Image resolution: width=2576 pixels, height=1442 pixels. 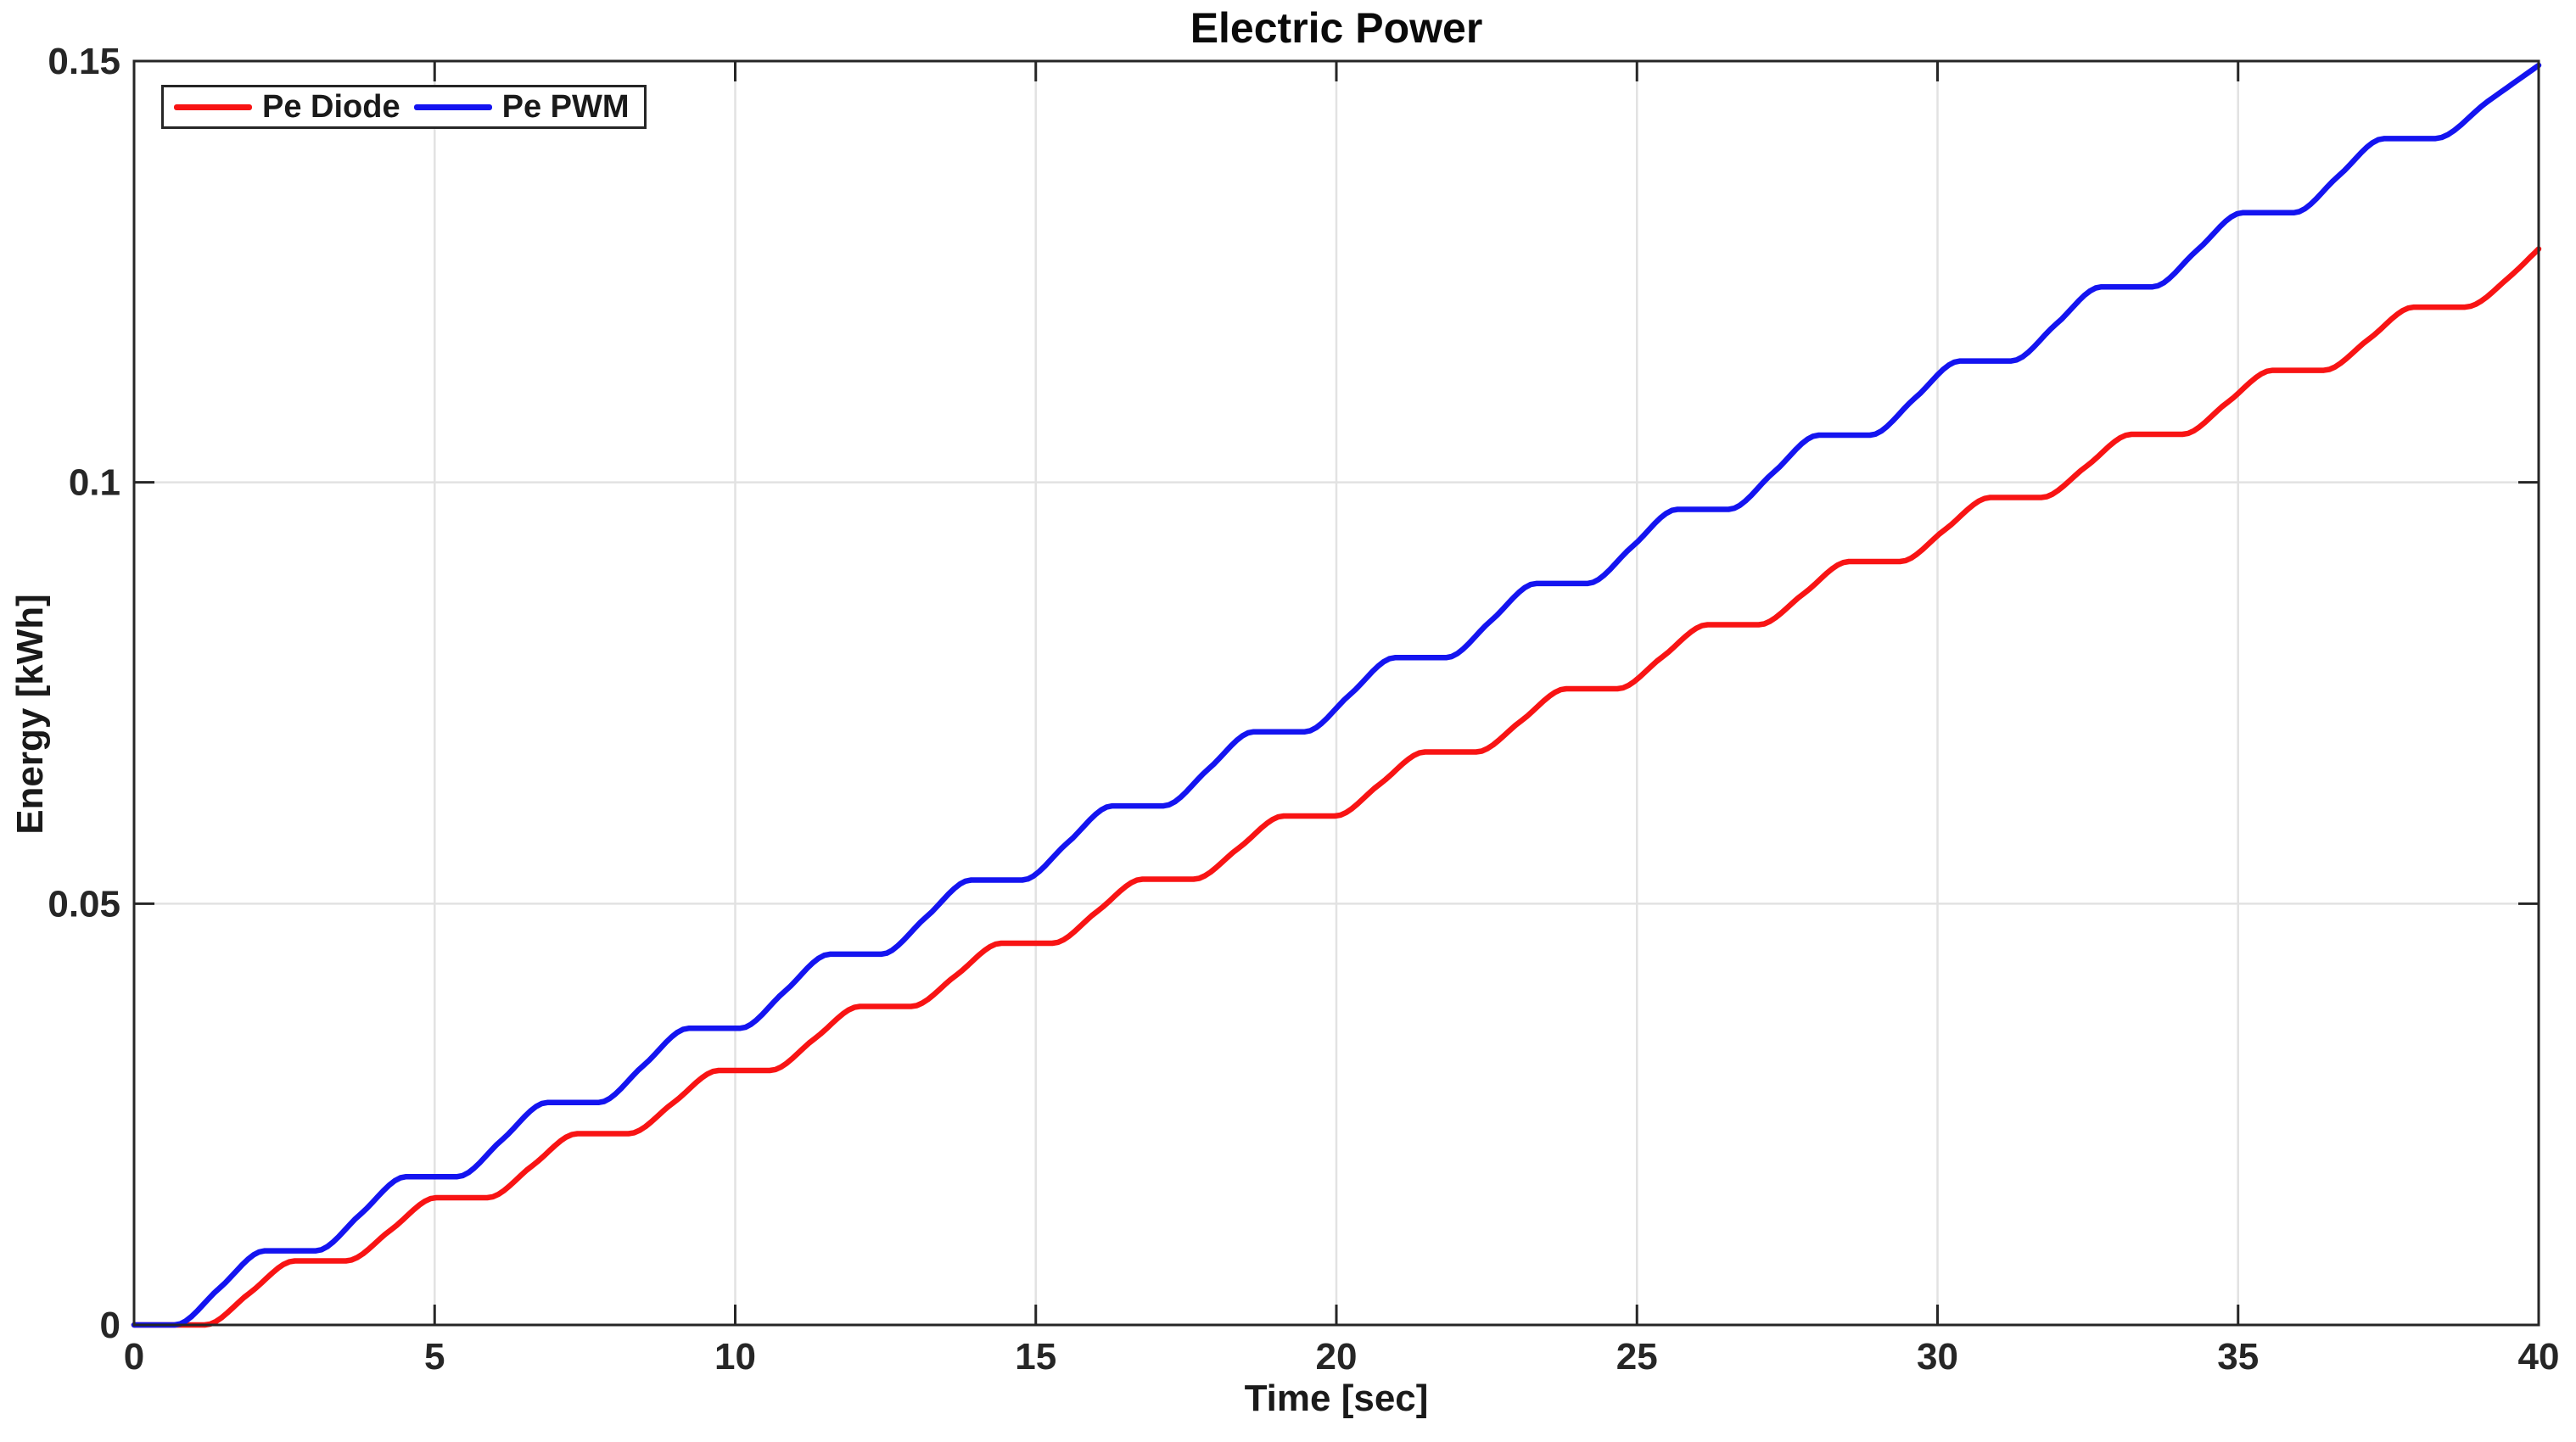 I want to click on legend-item-pe-diode: Pe Diode, so click(x=287, y=107).